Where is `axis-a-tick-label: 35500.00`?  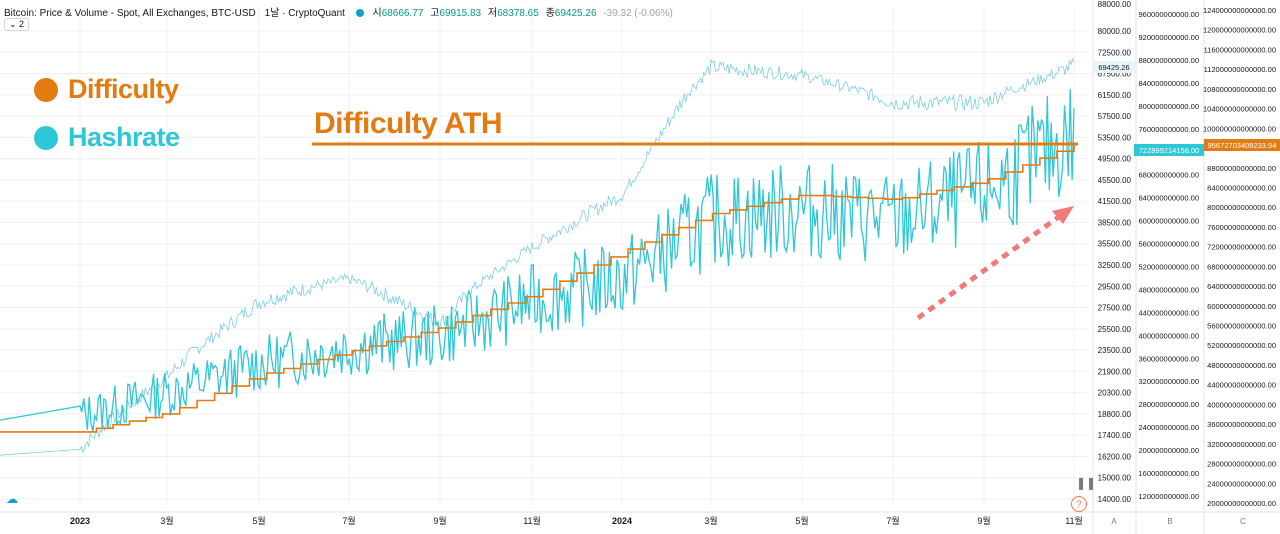
axis-a-tick-label: 35500.00 is located at coordinates (1115, 244).